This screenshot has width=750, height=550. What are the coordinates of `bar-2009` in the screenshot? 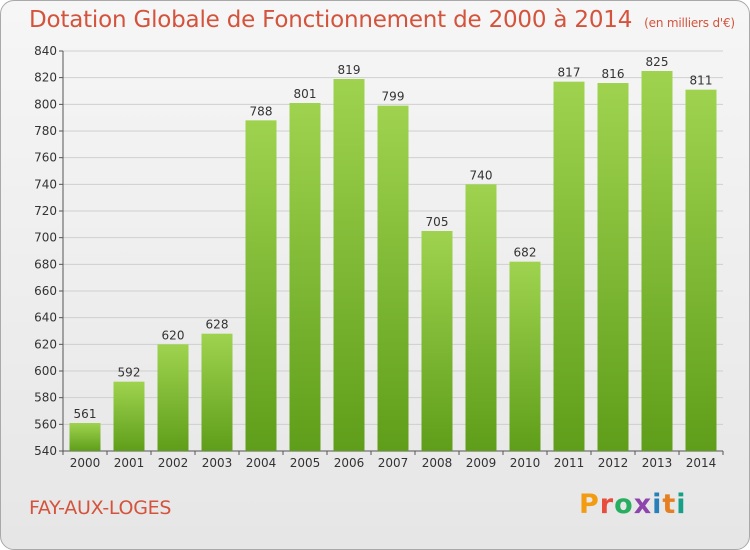 It's located at (481, 318).